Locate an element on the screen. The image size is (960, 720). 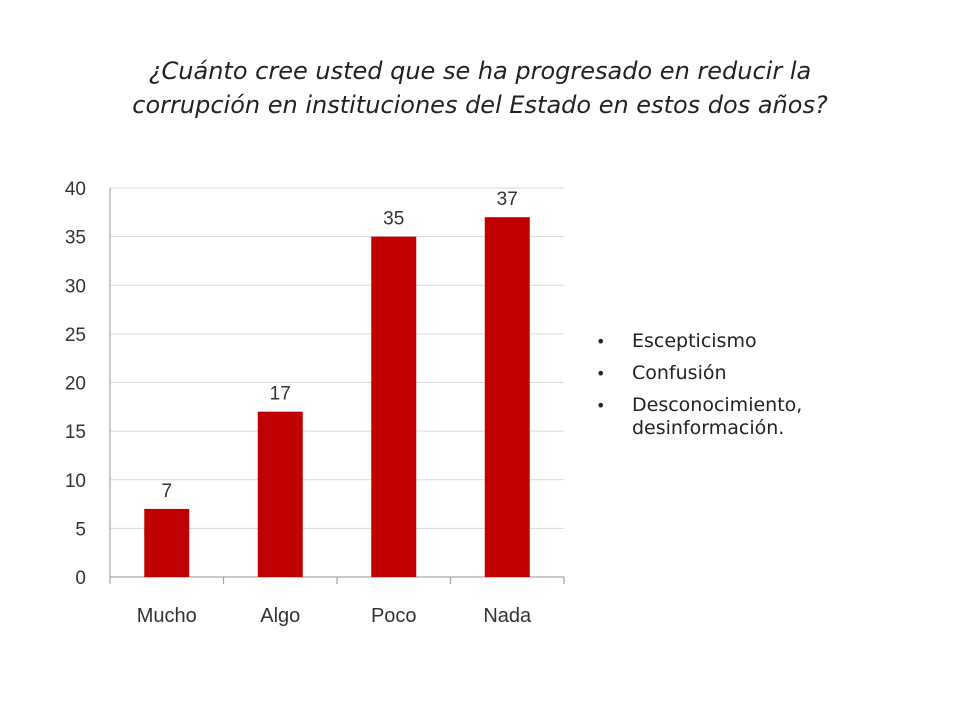
y-tick-label: 5 is located at coordinates (80, 529).